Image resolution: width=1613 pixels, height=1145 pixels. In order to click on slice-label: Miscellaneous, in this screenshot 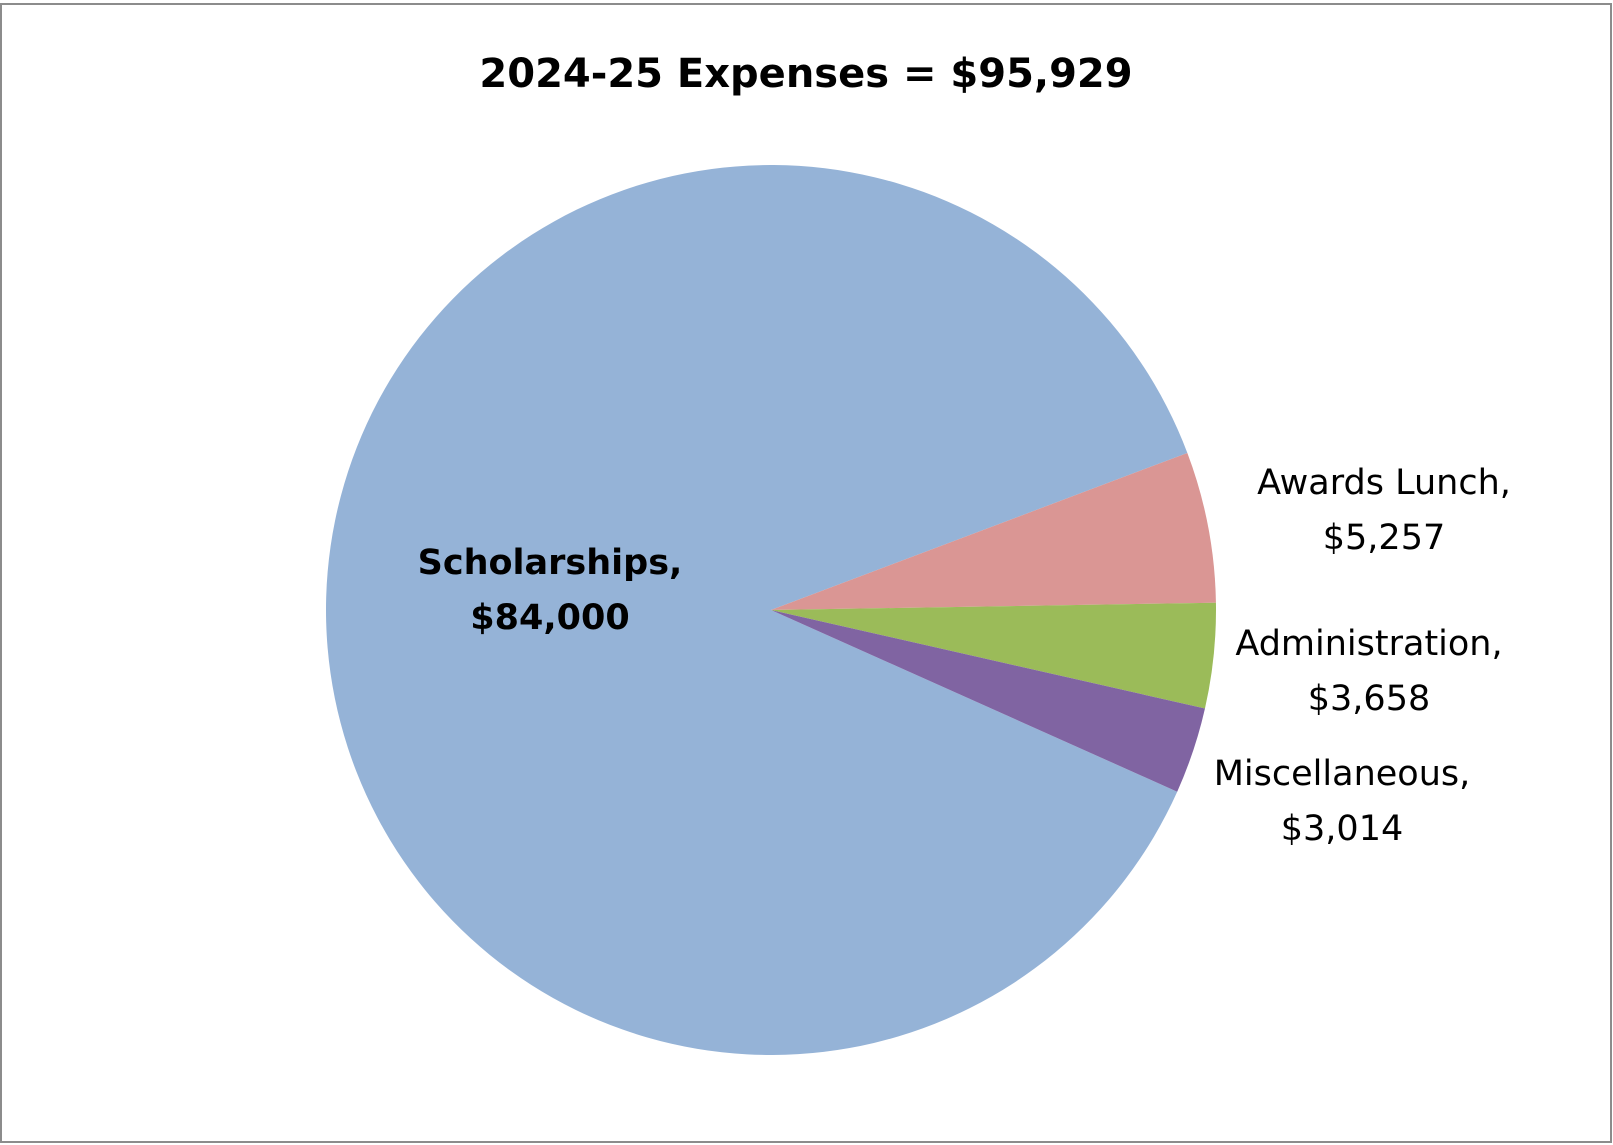, I will do `click(1342, 774)`.